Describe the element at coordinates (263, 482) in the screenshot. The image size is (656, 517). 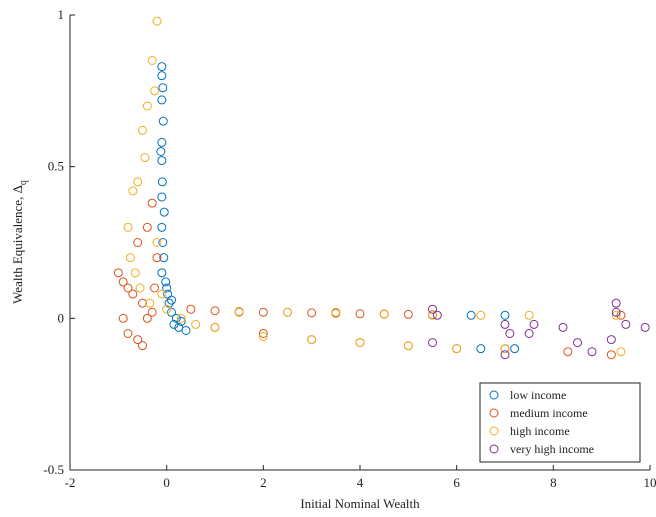
I see `x-tick-label: 2` at that location.